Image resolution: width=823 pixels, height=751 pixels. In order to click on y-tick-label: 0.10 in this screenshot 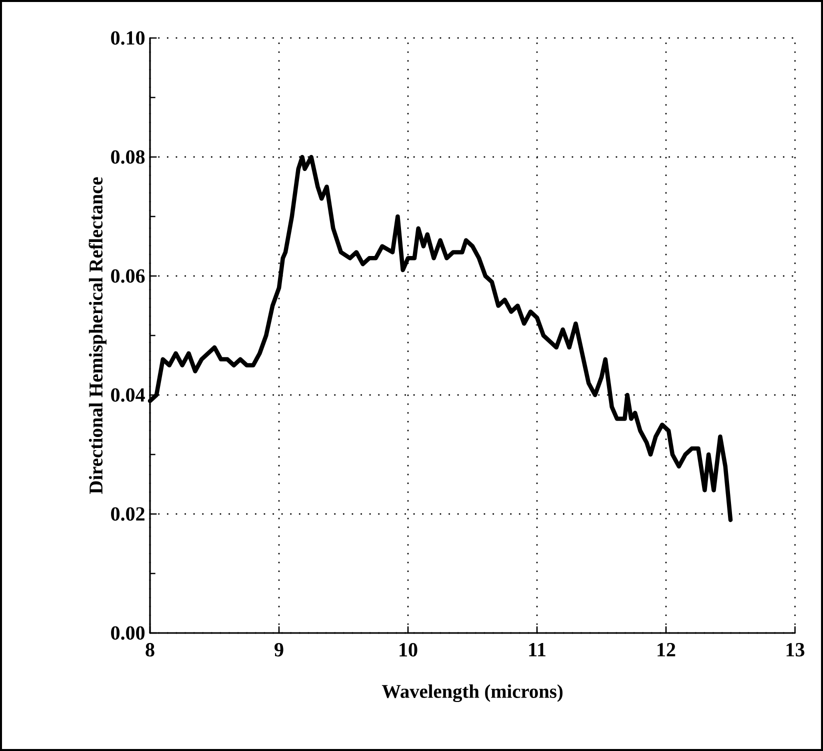, I will do `click(128, 38)`.